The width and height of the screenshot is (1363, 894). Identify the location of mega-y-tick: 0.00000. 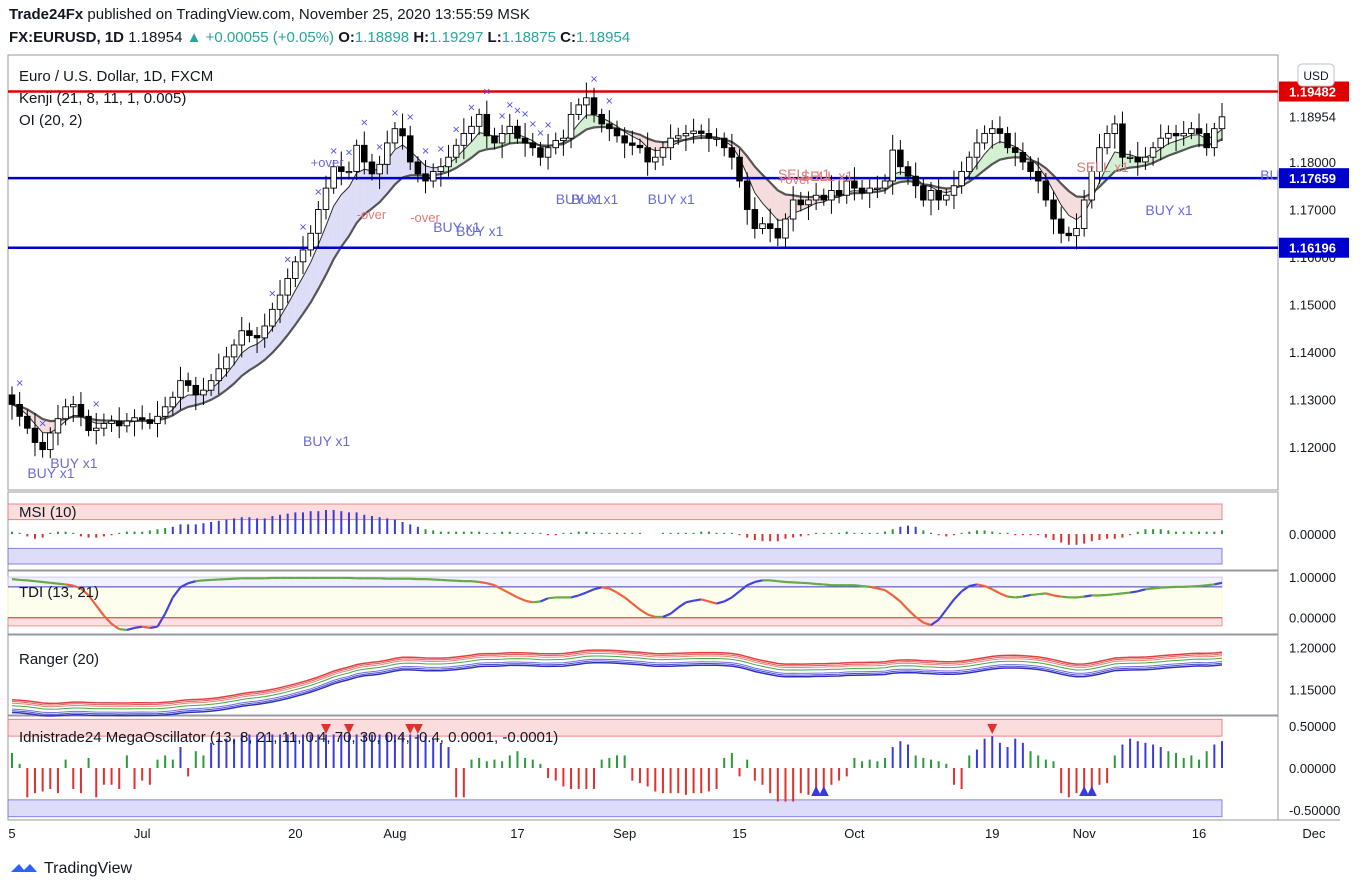
(1312, 768).